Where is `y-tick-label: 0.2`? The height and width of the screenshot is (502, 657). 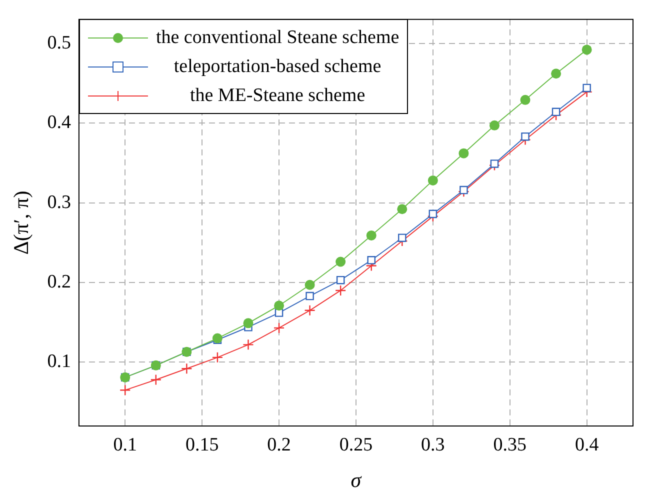 y-tick-label: 0.2 is located at coordinates (59, 281).